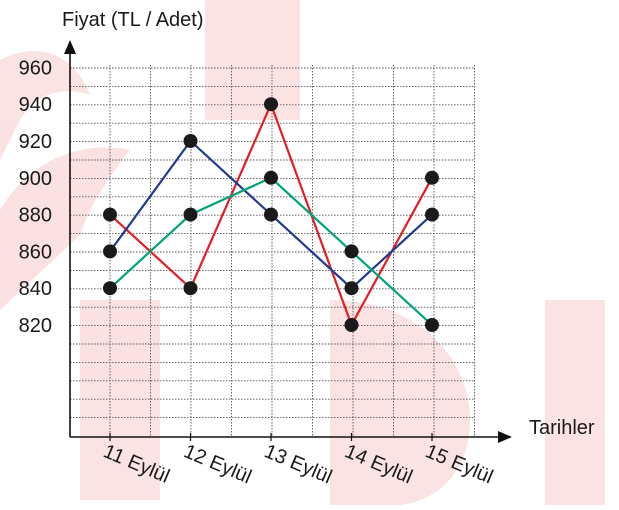  What do you see at coordinates (218, 464) in the screenshot?
I see `x-tick-label: 12 Eylül` at bounding box center [218, 464].